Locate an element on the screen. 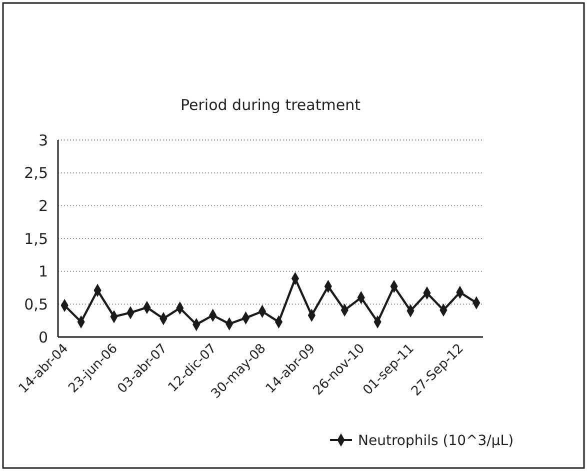 This screenshot has width=587, height=471. y-tick-label: 2,5 is located at coordinates (36, 173).